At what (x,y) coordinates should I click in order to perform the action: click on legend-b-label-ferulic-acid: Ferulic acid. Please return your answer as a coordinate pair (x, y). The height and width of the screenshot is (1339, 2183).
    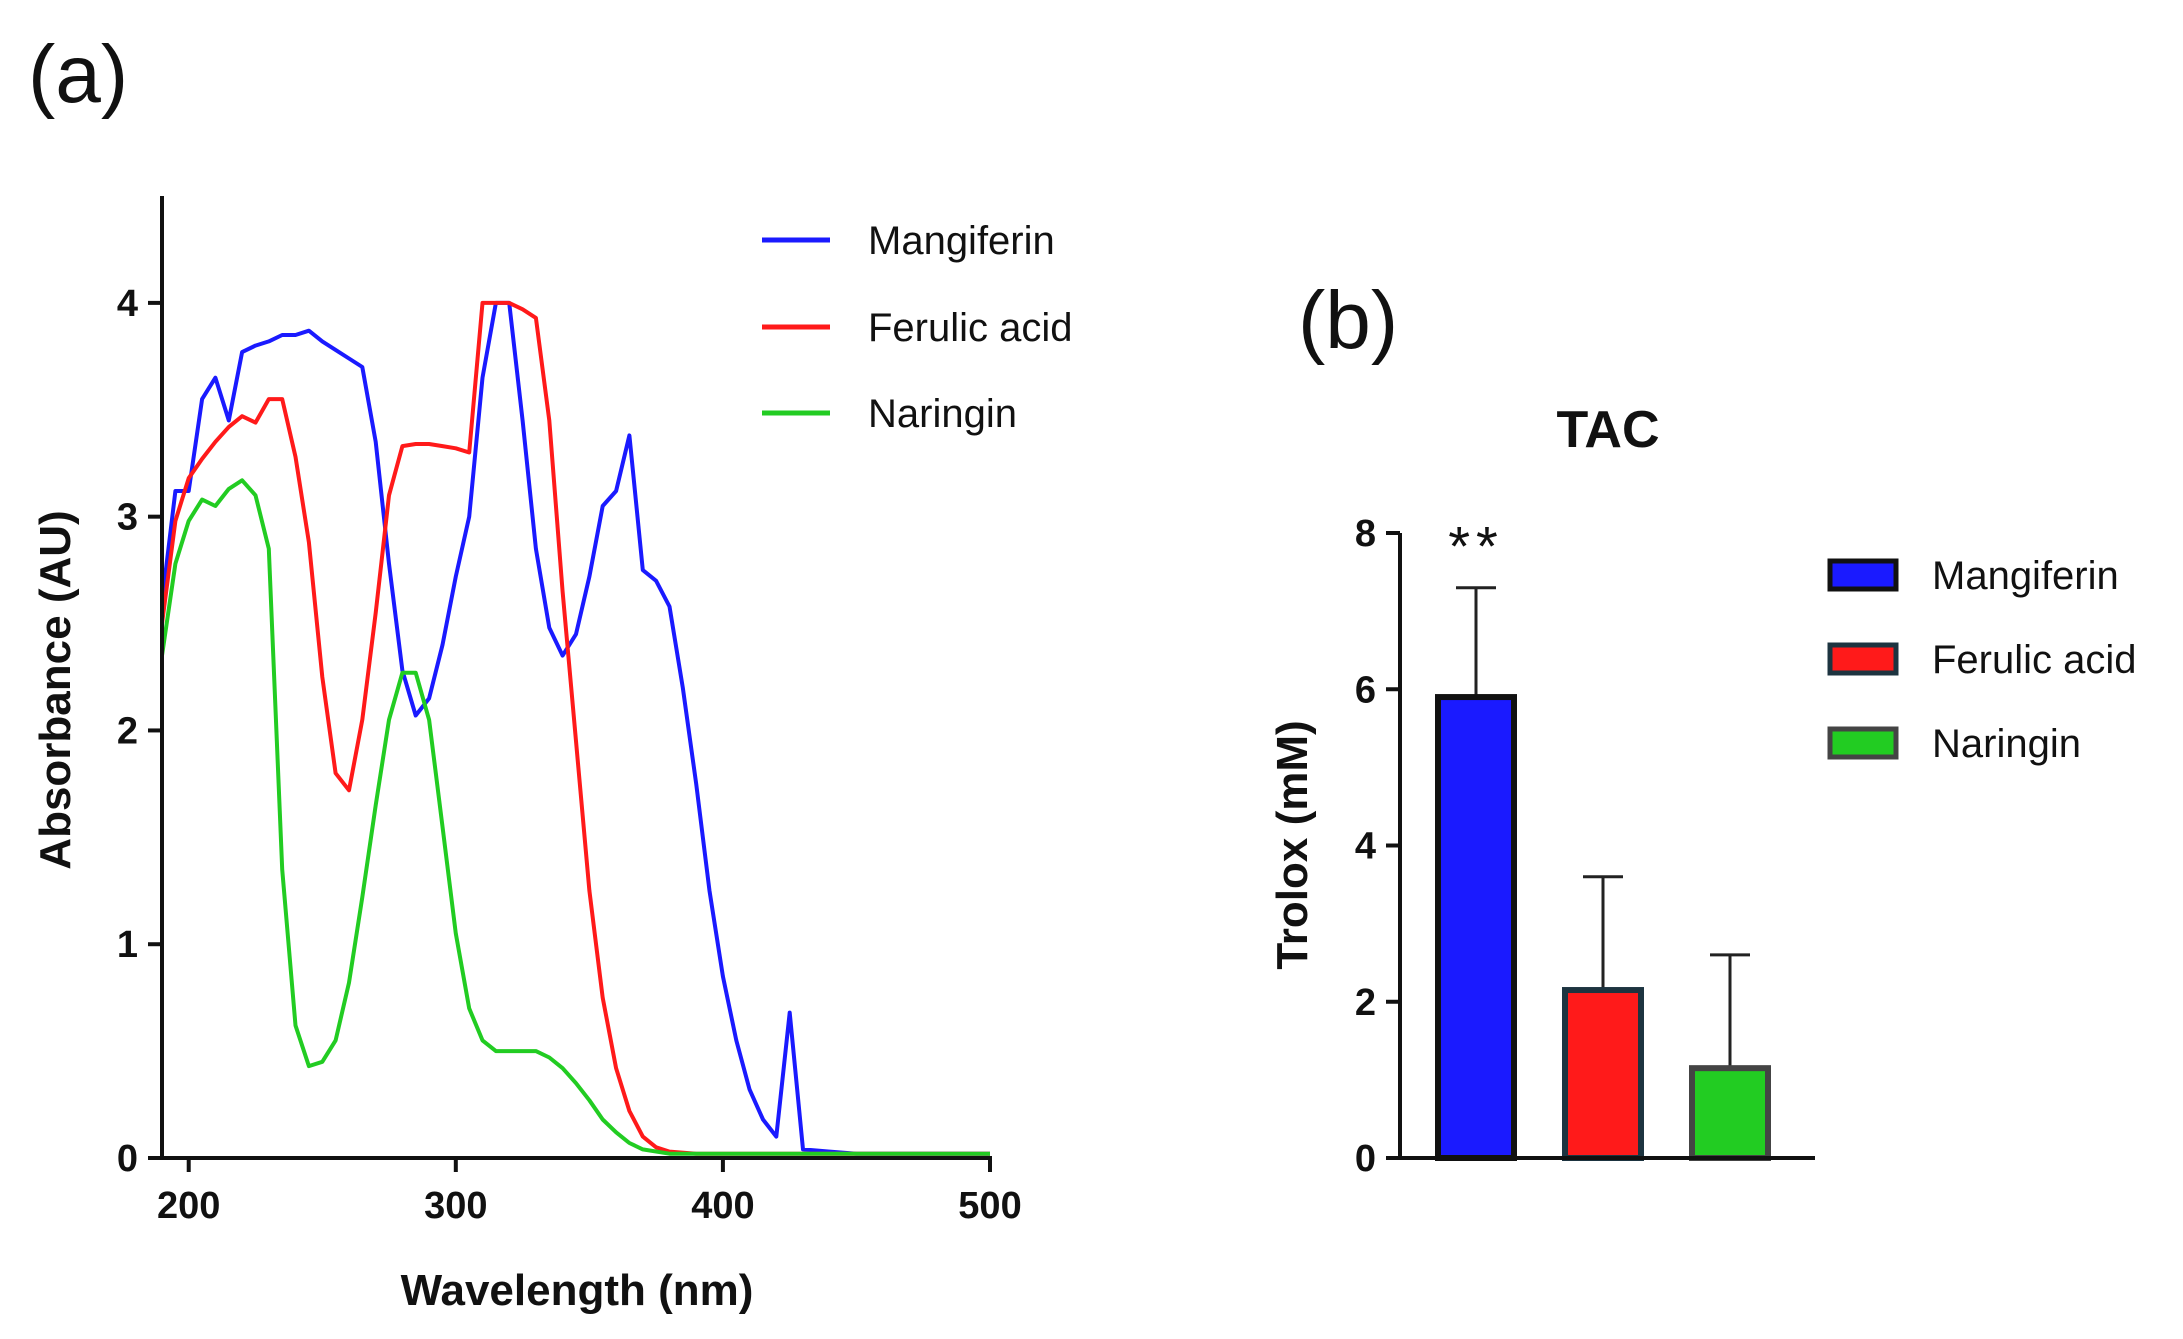
    Looking at the image, I should click on (2034, 660).